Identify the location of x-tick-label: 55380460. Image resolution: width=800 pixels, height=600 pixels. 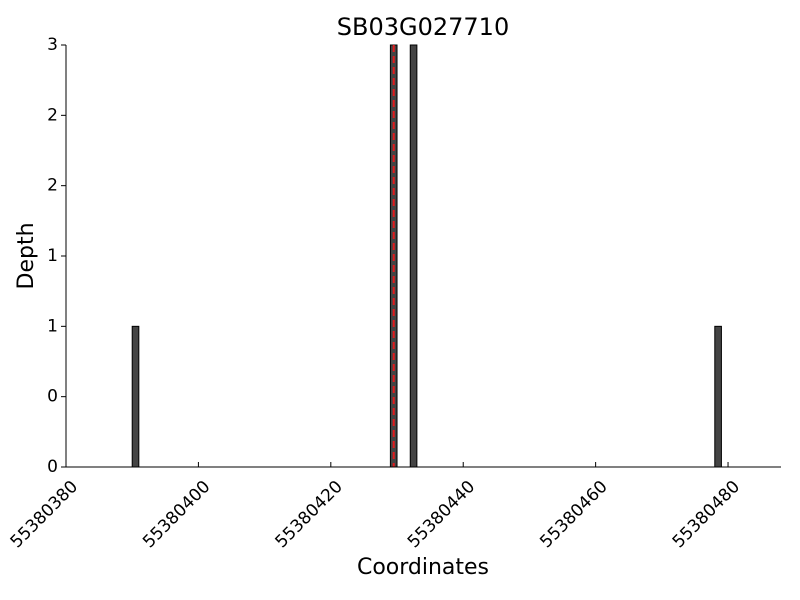
(573, 514).